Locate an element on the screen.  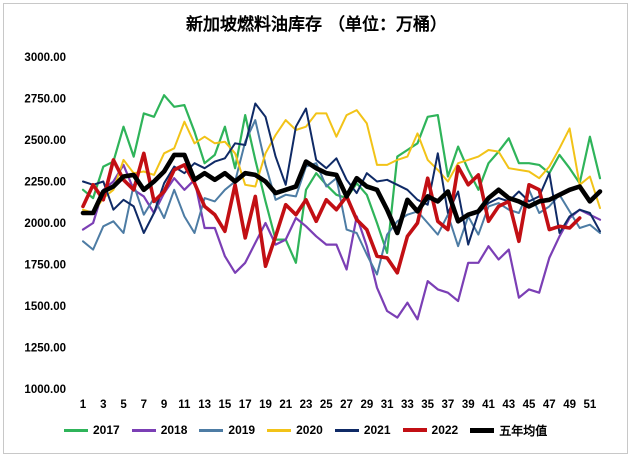
y-tick-label: 1250.00 is located at coordinates (45, 349).